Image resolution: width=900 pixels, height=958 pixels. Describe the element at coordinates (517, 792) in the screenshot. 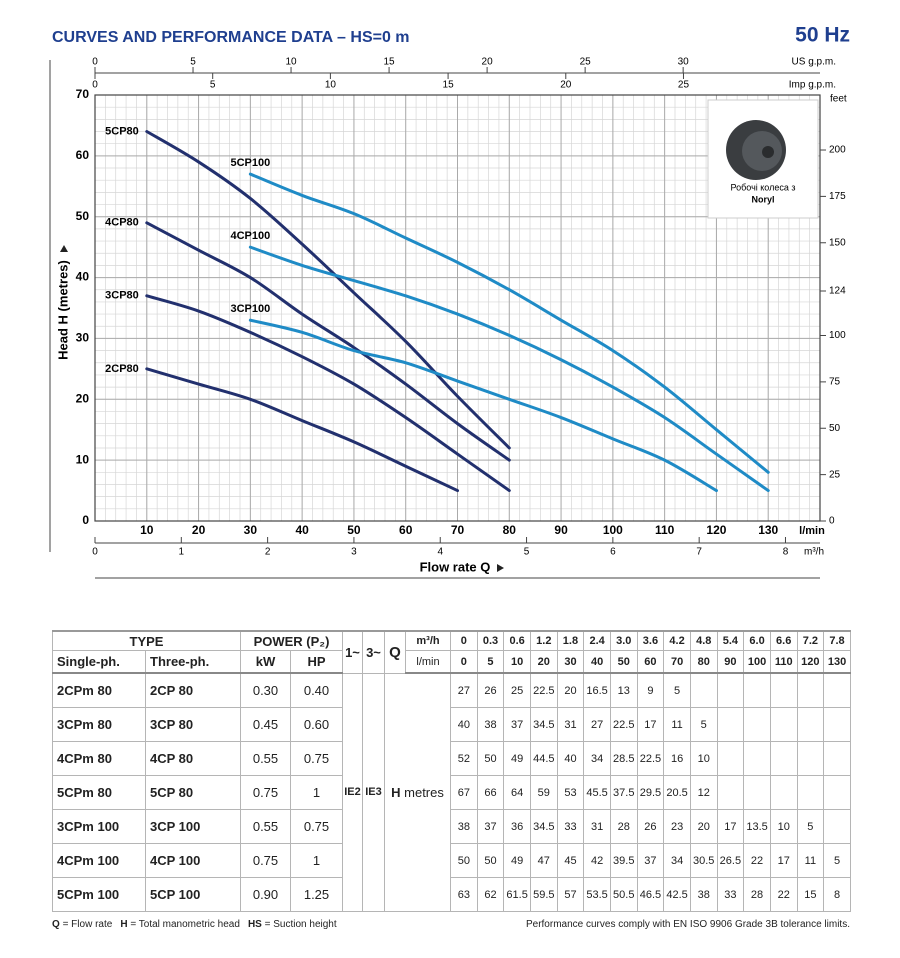

I see `cell: 64` at that location.